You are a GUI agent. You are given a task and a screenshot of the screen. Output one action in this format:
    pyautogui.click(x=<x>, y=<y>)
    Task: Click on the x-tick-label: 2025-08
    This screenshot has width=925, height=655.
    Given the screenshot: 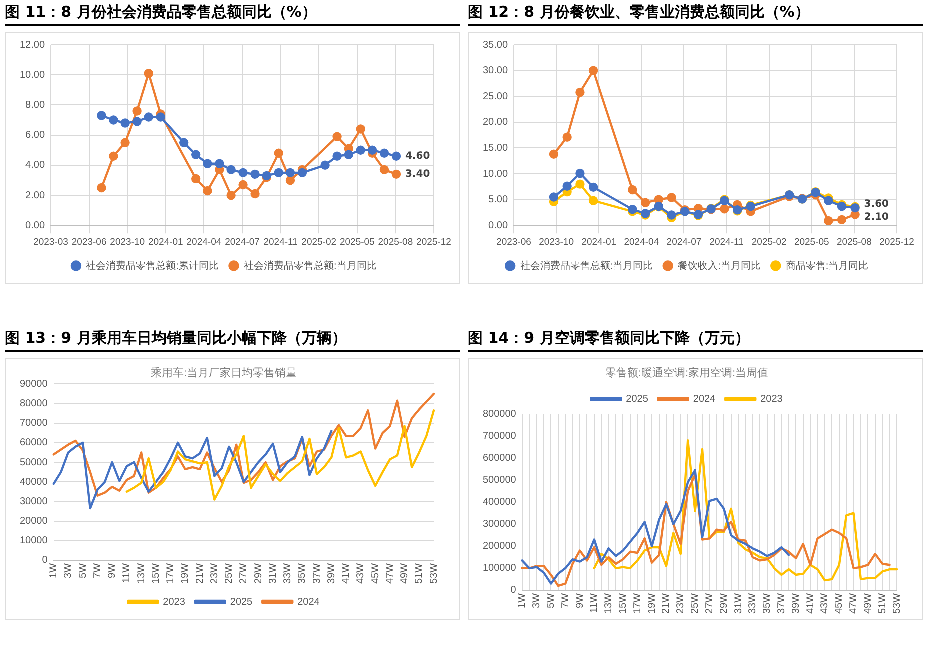 What is the action you would take?
    pyautogui.click(x=396, y=242)
    